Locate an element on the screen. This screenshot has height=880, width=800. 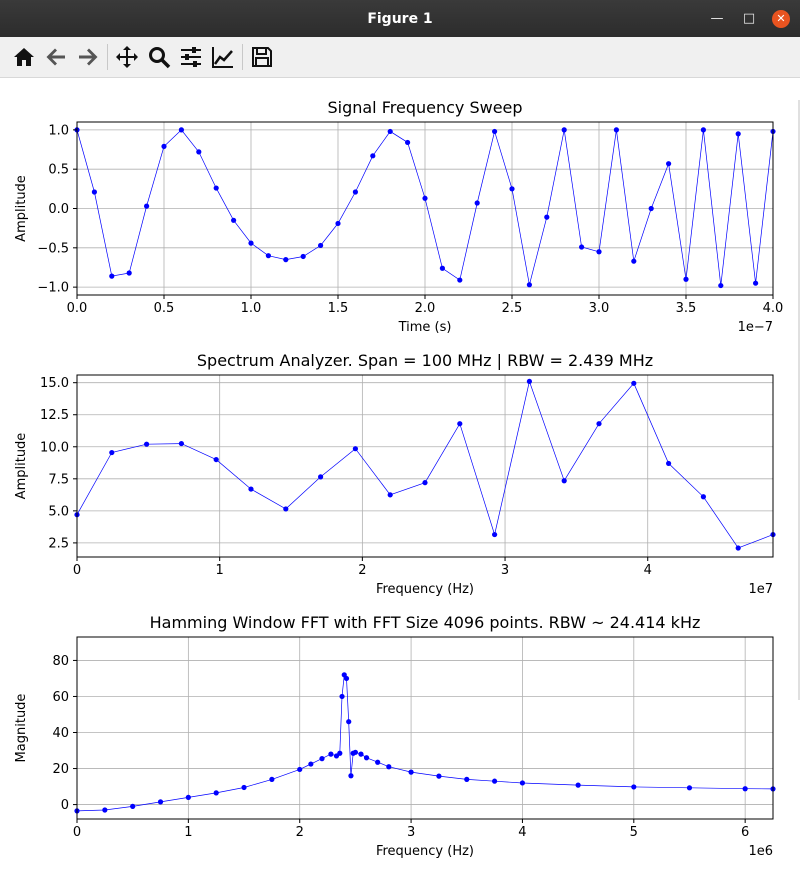
x-tick-label: 0.5 is located at coordinates (164, 308).